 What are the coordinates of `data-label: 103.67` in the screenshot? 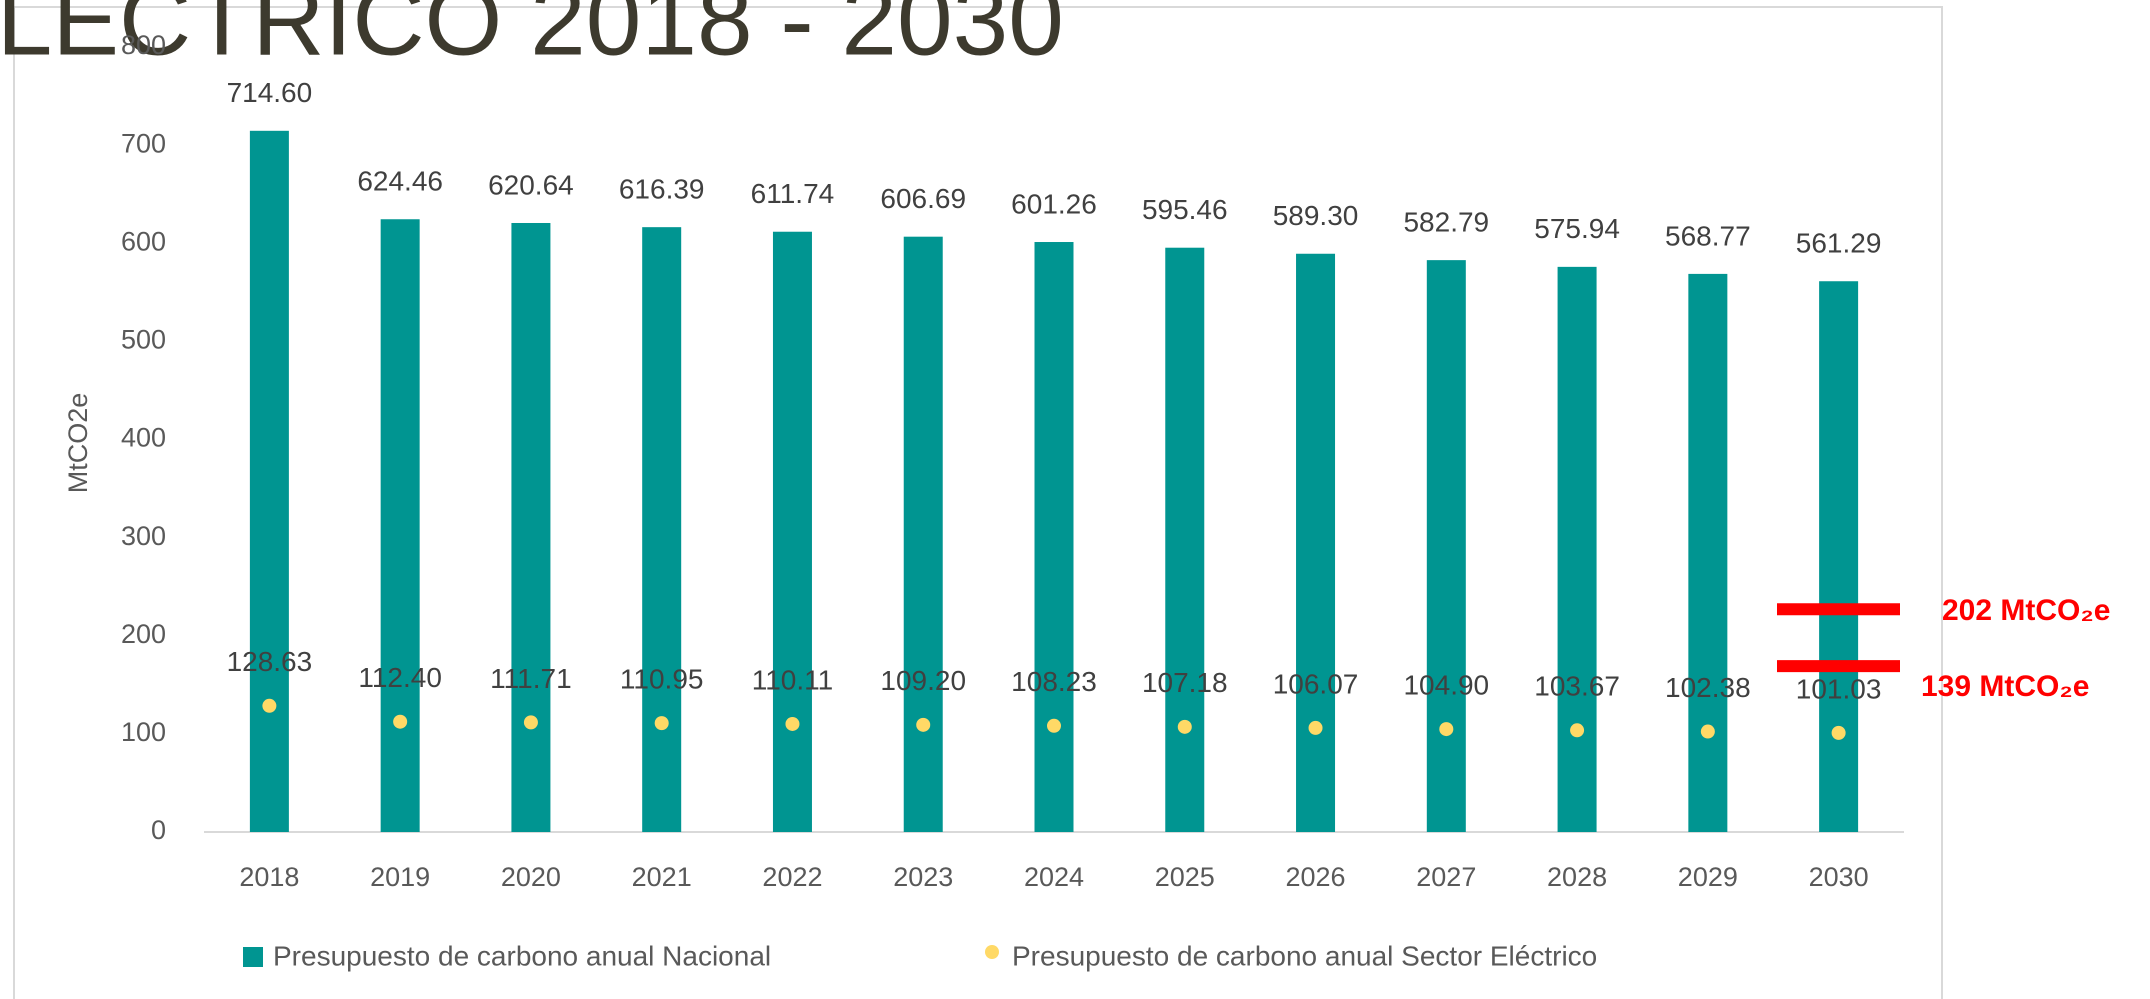 It's located at (1577, 686).